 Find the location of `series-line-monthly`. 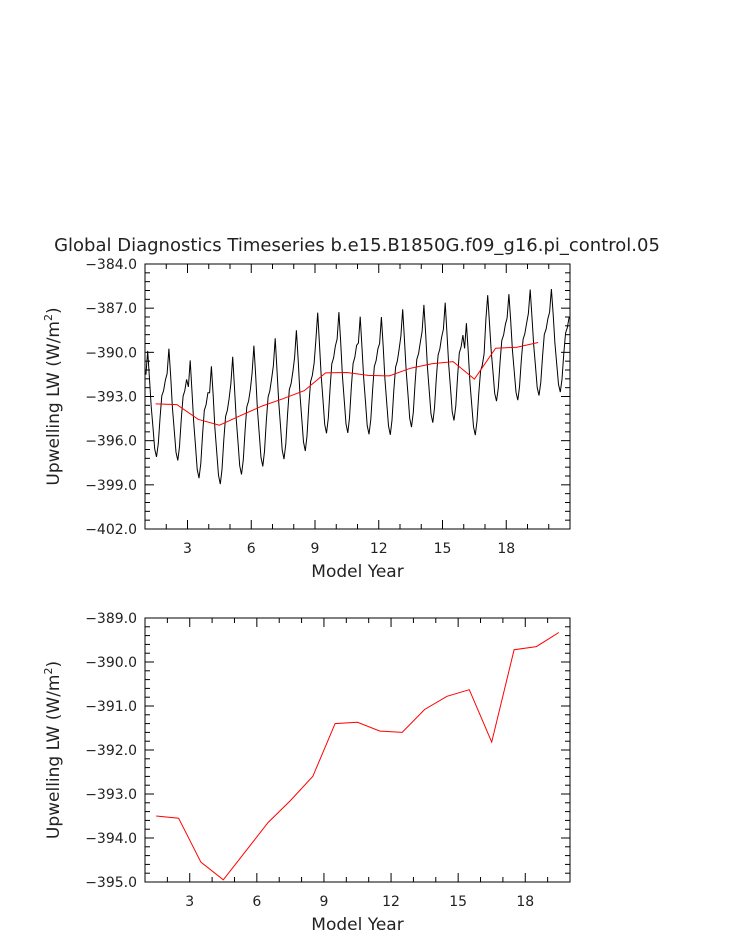

series-line-monthly is located at coordinates (357, 386).